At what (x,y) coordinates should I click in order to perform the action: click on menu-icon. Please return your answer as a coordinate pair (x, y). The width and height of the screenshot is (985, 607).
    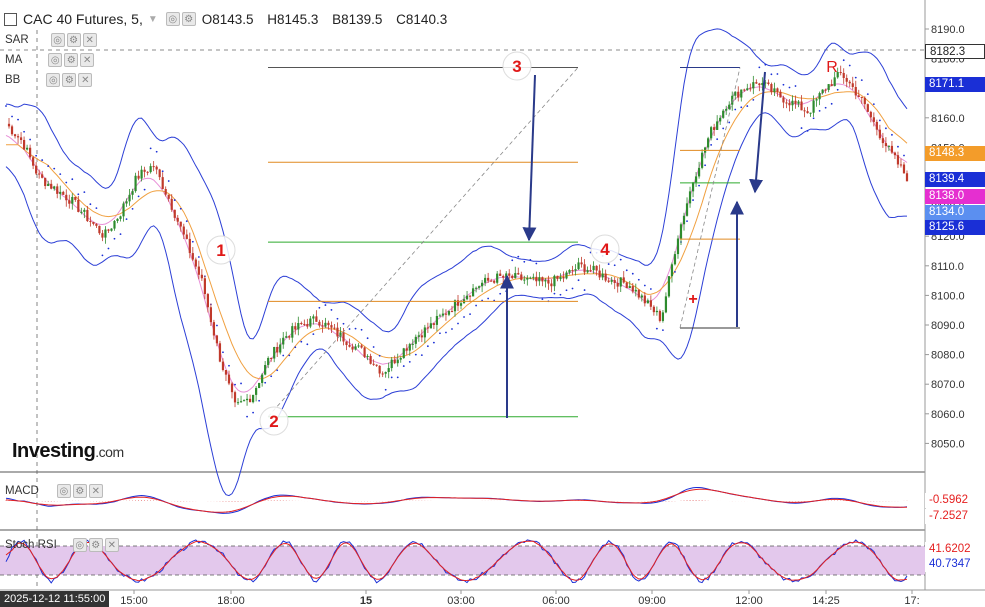
    Looking at the image, I should click on (10, 19).